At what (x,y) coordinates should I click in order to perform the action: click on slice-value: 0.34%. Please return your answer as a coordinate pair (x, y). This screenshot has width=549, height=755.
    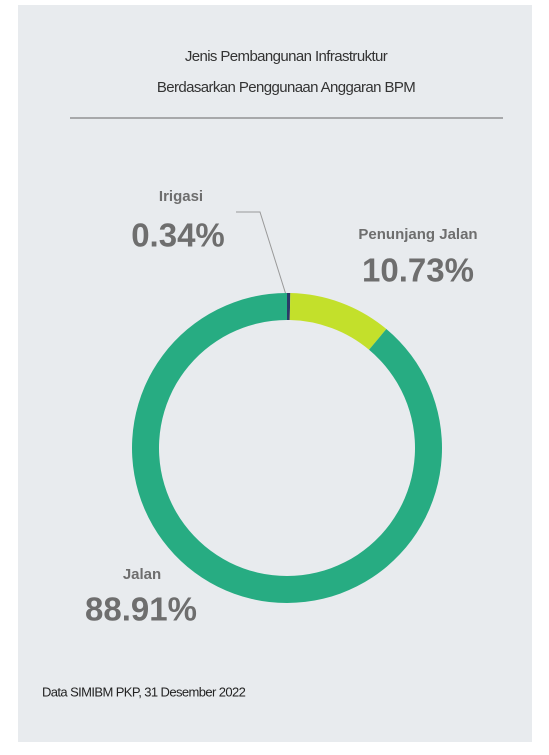
    Looking at the image, I should click on (178, 235).